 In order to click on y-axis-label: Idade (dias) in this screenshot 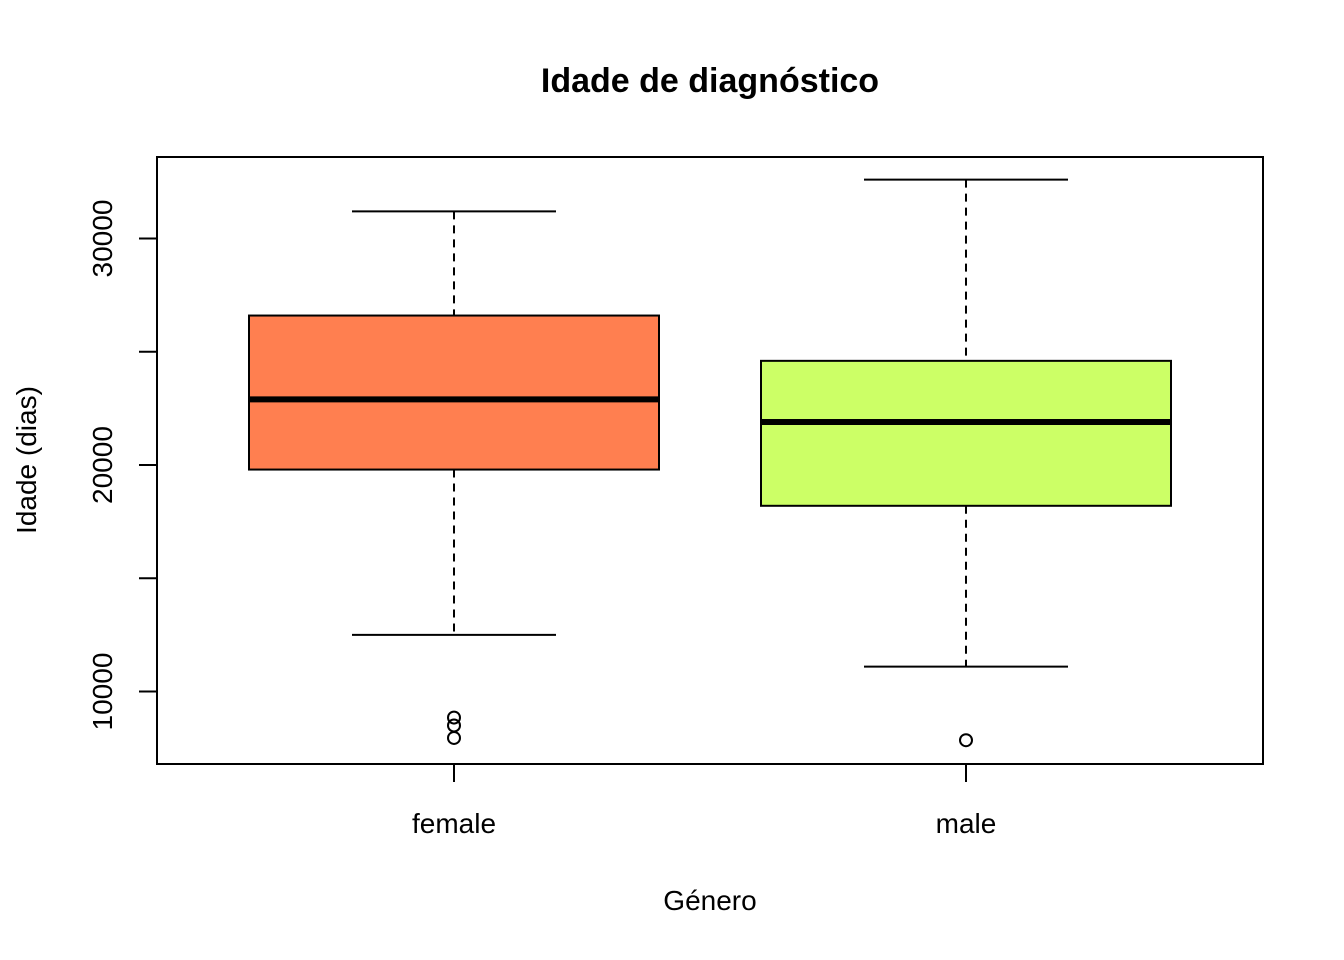, I will do `click(26, 460)`.